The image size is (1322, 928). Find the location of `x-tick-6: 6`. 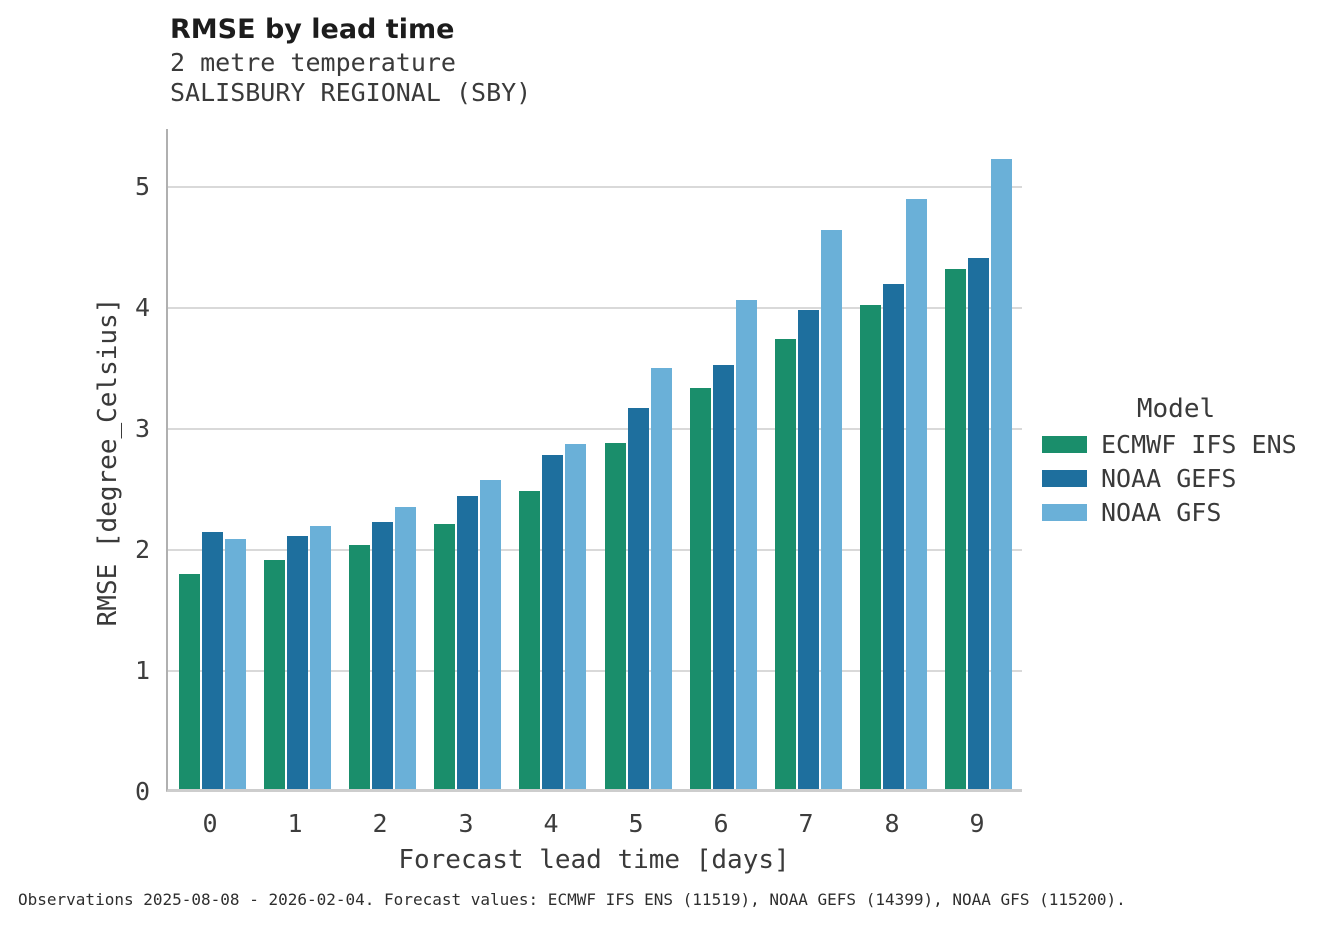

x-tick-6: 6 is located at coordinates (721, 823).